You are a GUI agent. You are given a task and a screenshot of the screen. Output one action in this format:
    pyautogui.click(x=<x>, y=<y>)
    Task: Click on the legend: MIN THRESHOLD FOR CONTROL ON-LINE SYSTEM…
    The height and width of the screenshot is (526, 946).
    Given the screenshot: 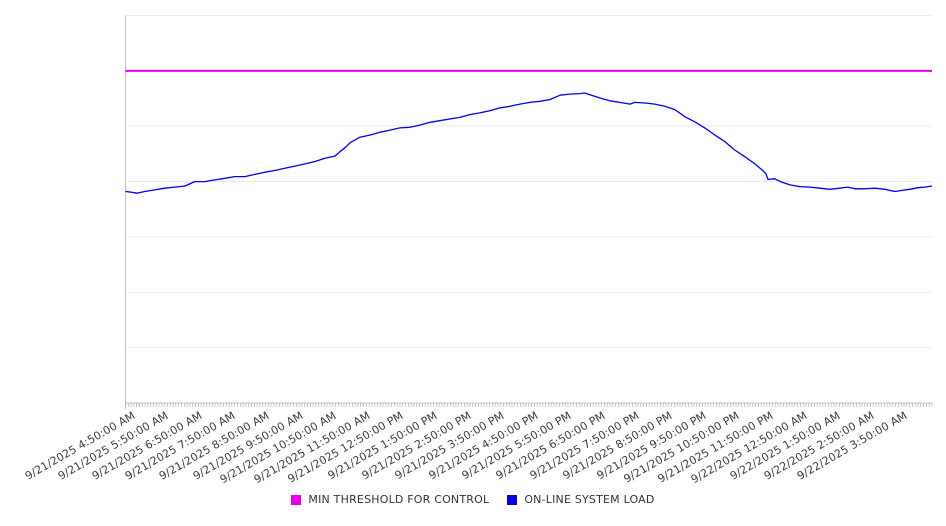 What is the action you would take?
    pyautogui.click(x=473, y=499)
    